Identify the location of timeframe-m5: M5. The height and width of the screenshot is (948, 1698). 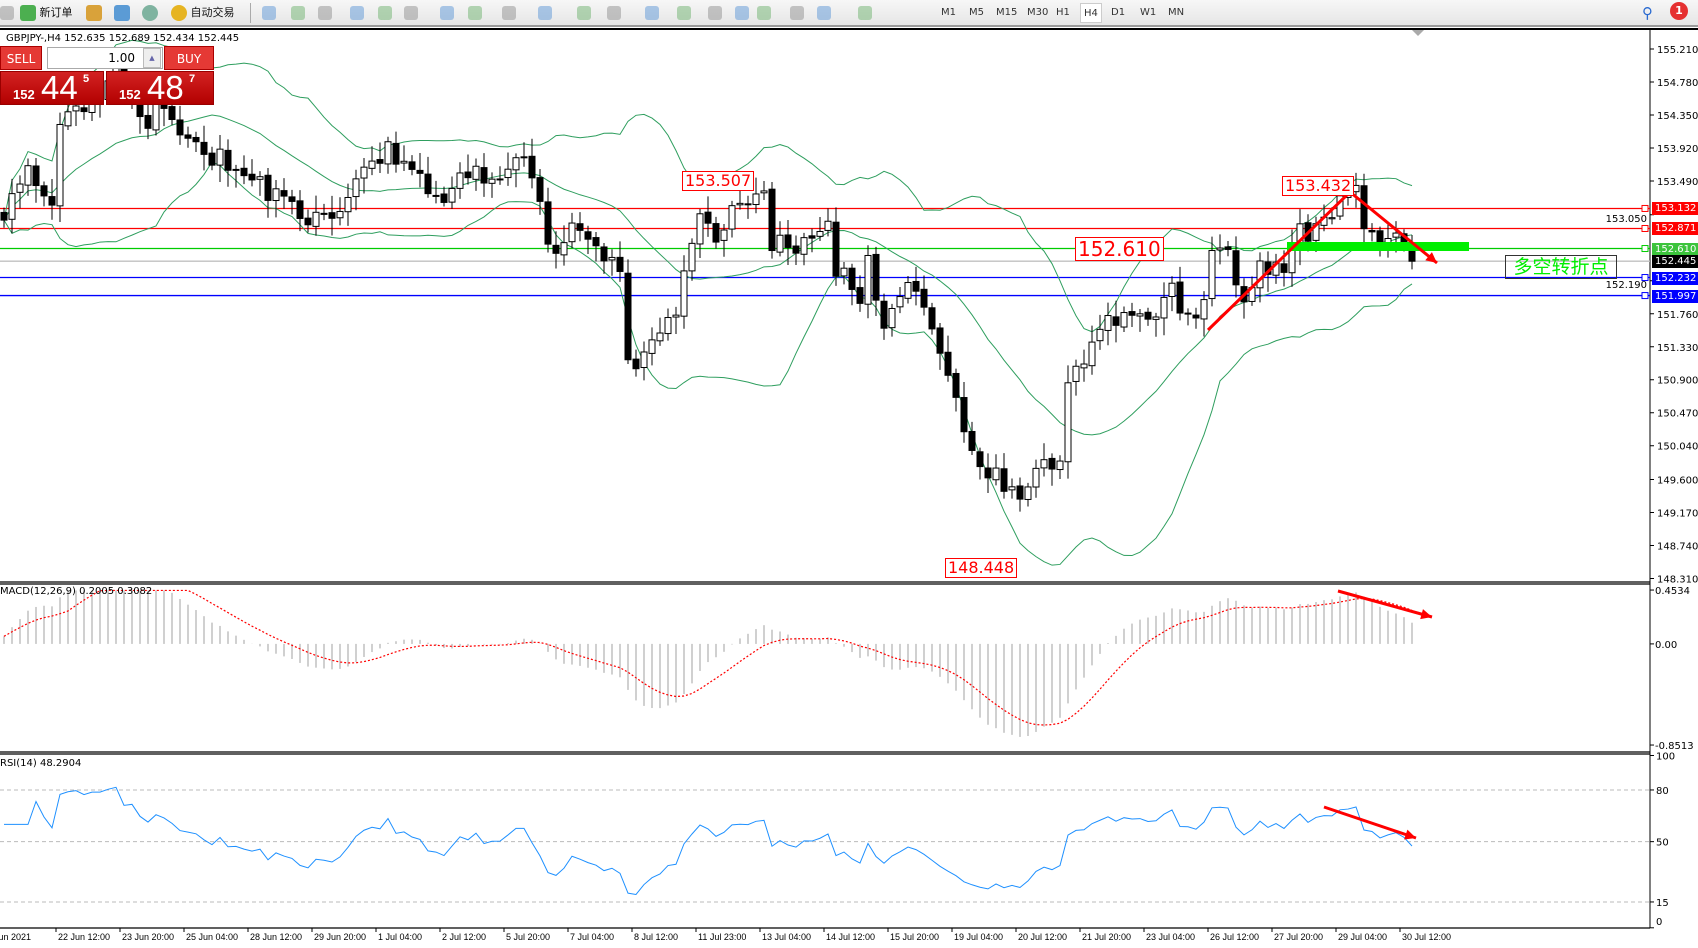
(976, 12).